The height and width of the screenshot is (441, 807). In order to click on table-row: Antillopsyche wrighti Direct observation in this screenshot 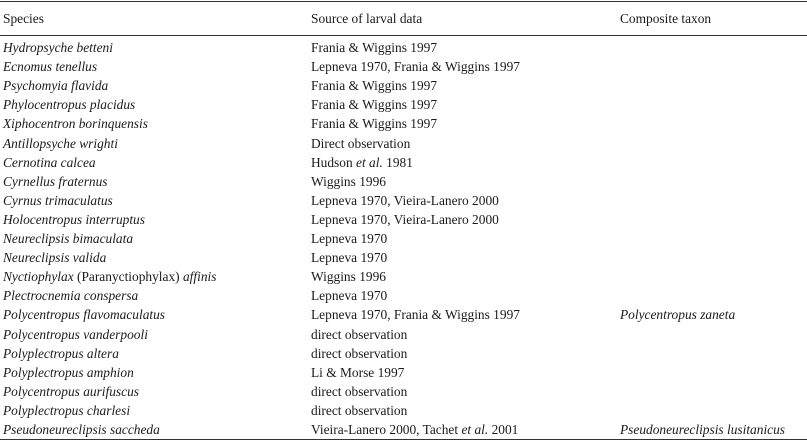, I will do `click(403, 143)`.